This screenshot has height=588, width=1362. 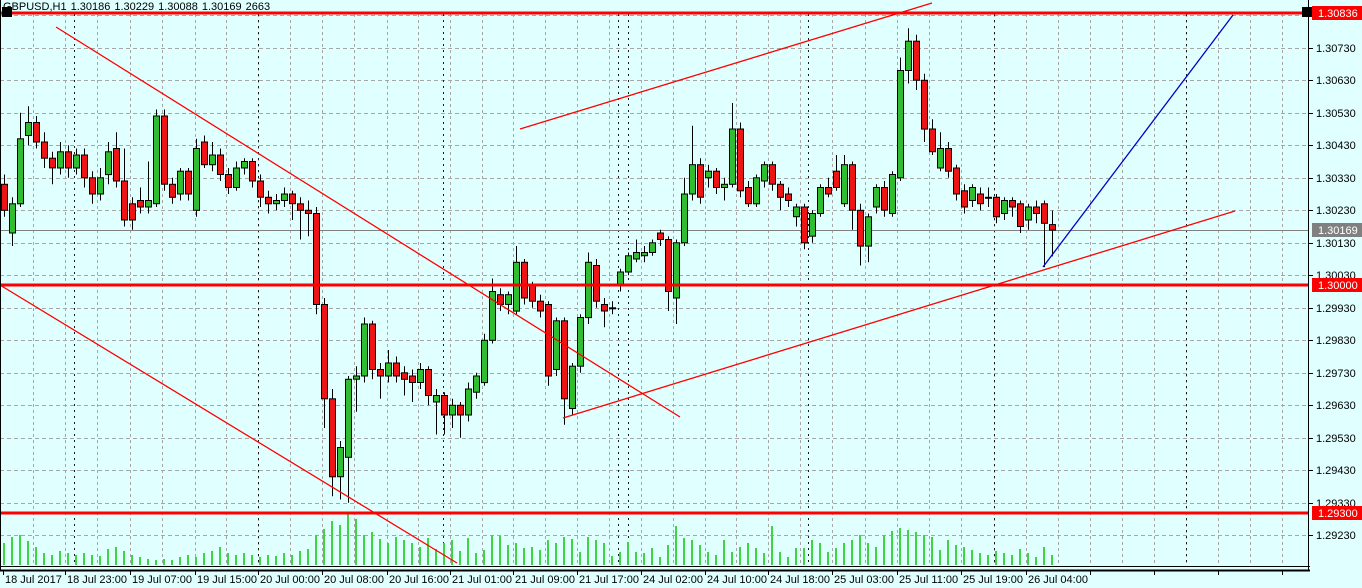 What do you see at coordinates (1336, 146) in the screenshot?
I see `price-tick-label: 1.30430` at bounding box center [1336, 146].